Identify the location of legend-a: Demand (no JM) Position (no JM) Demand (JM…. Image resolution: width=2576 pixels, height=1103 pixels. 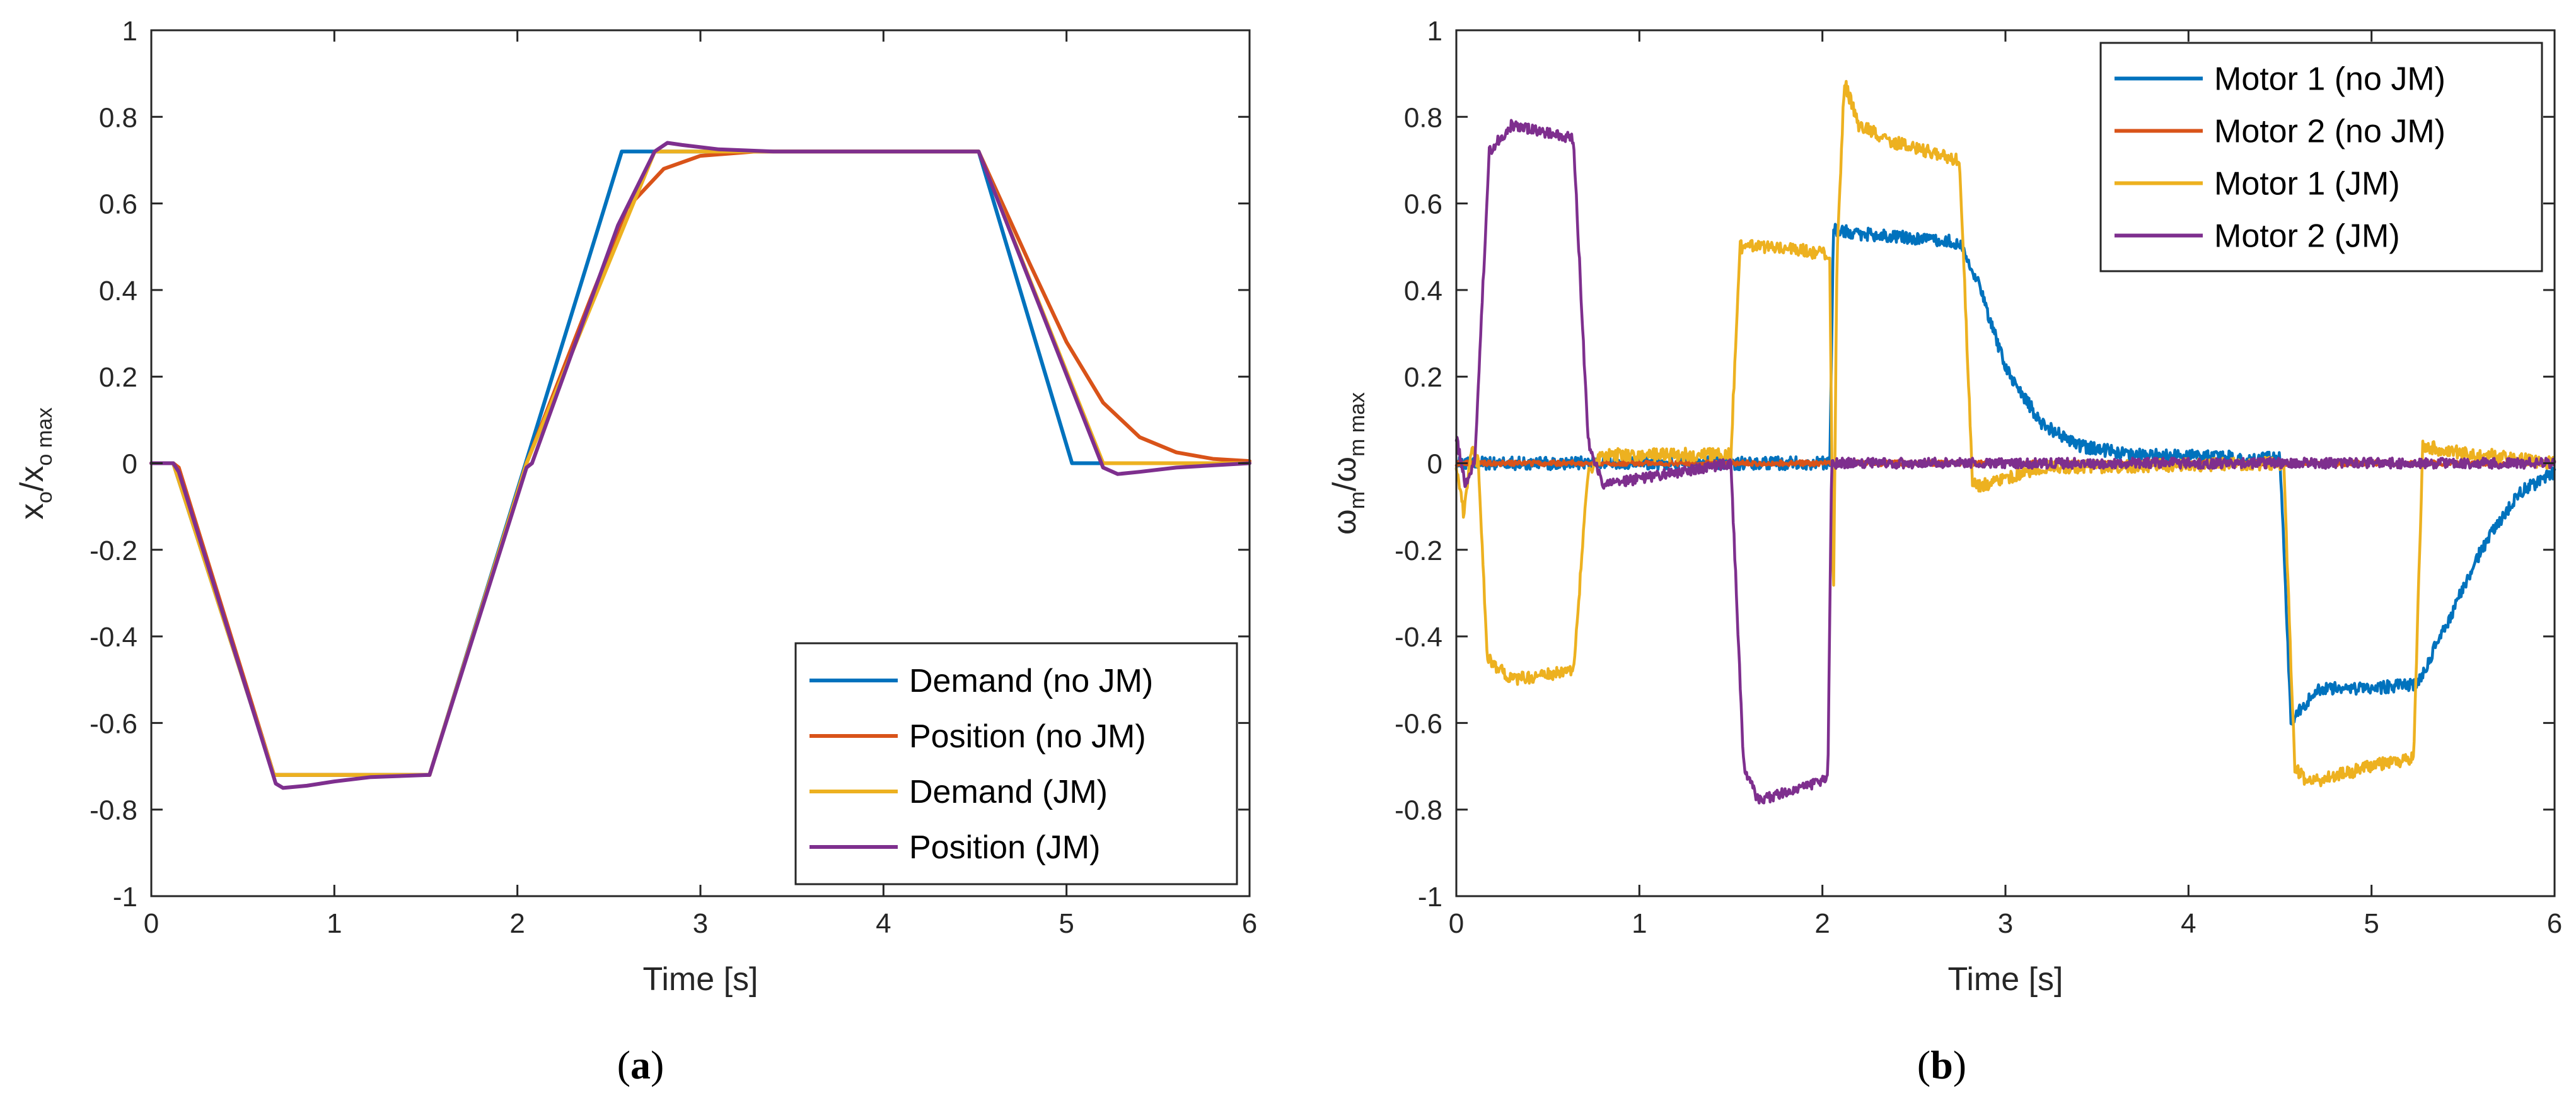
(1016, 763).